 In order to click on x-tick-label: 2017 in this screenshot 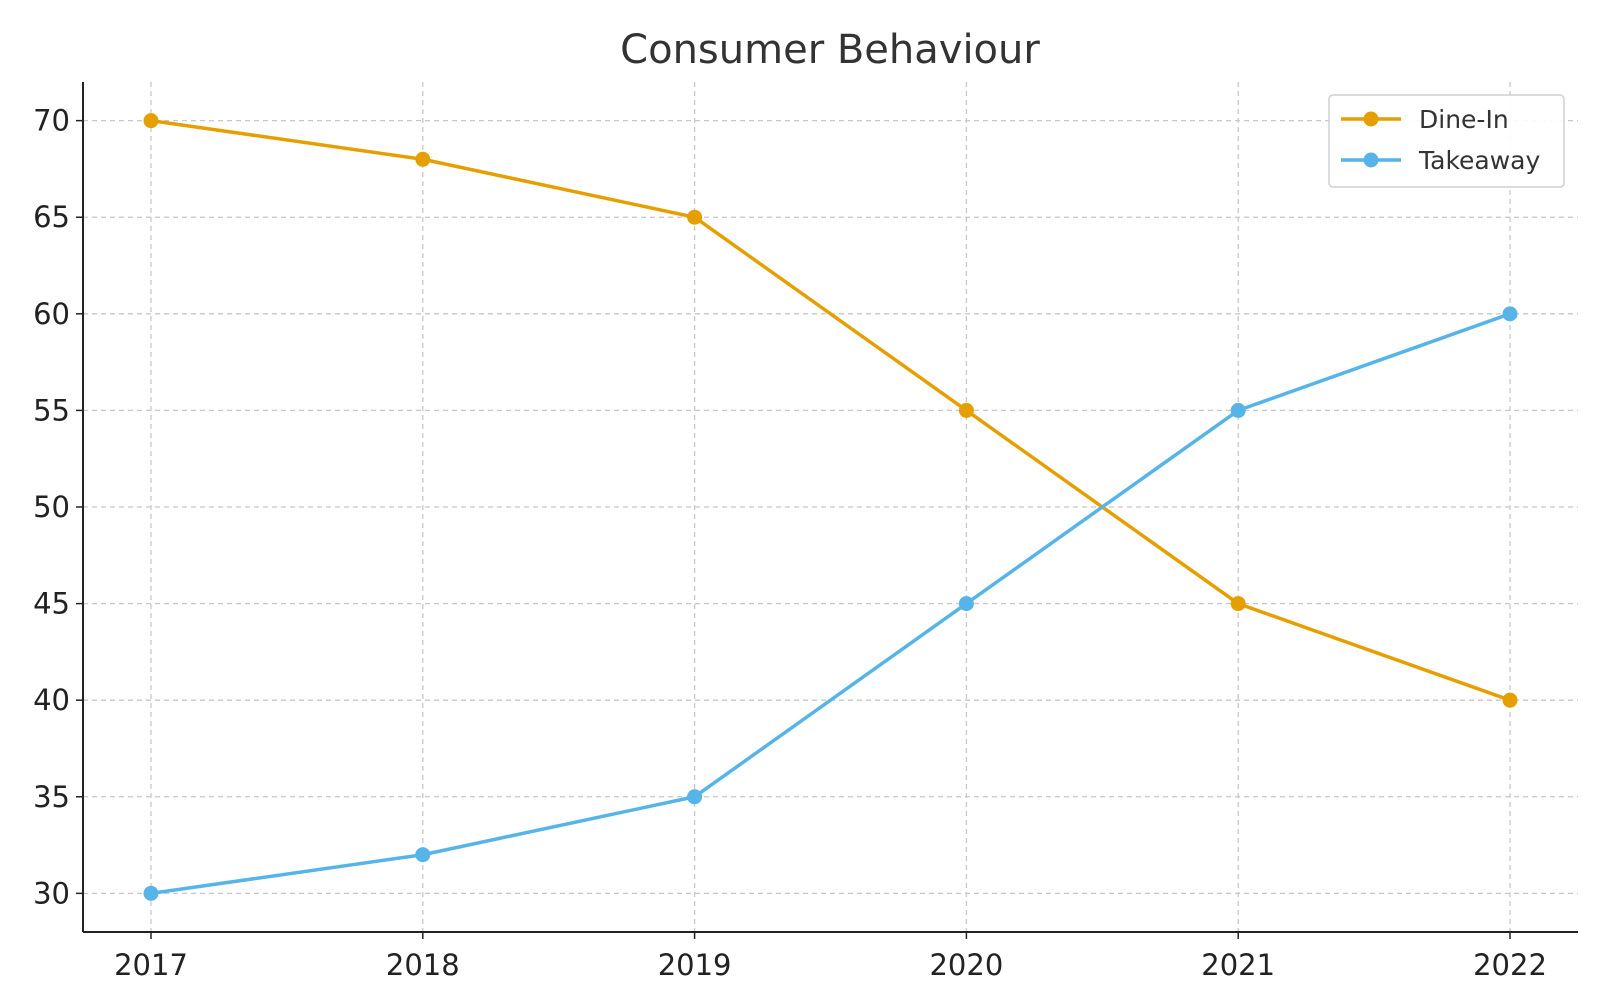, I will do `click(151, 965)`.